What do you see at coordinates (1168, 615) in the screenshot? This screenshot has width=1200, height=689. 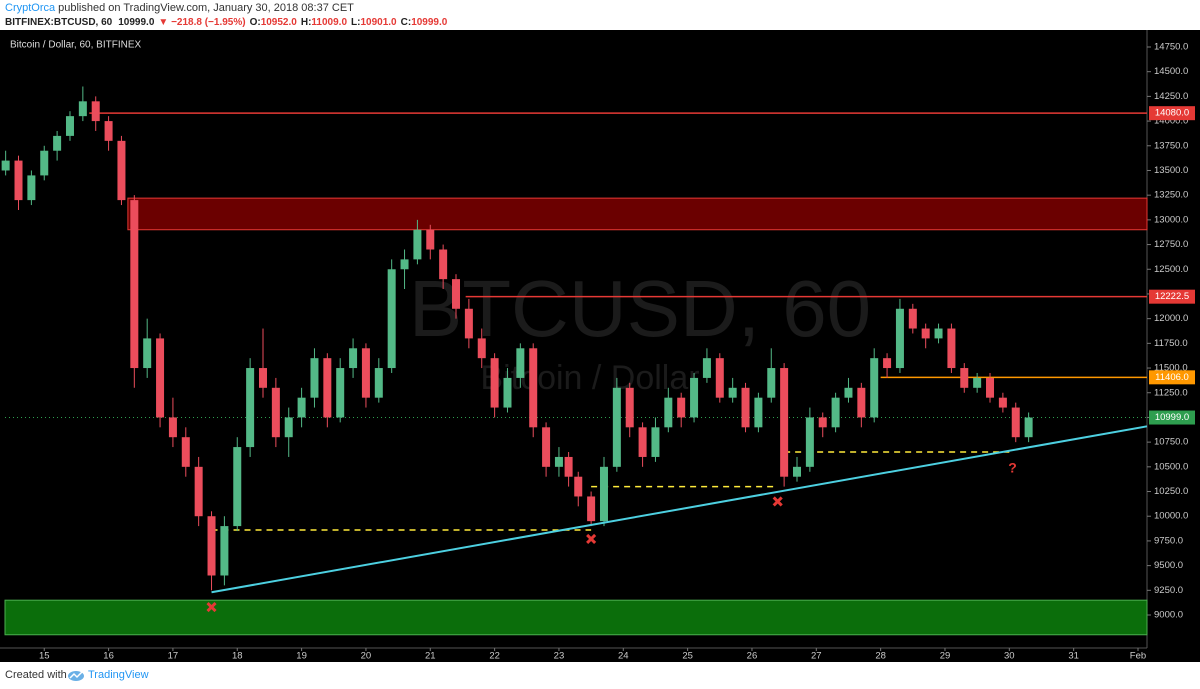 I see `y-tick-label: 9000.0` at bounding box center [1168, 615].